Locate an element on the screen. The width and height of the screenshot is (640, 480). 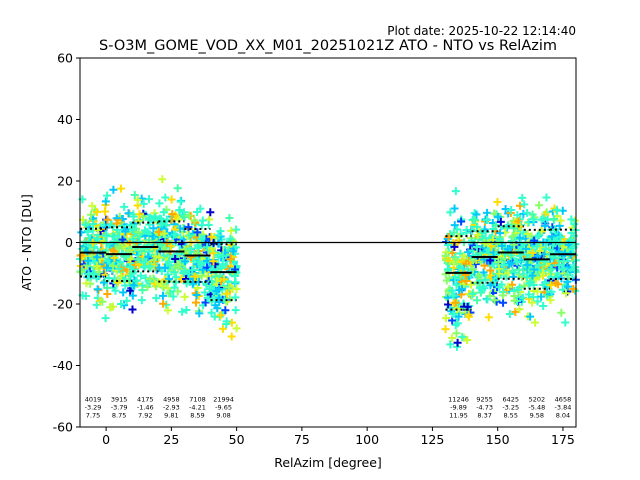
bin-stat-label: 11.95 is located at coordinates (458, 415).